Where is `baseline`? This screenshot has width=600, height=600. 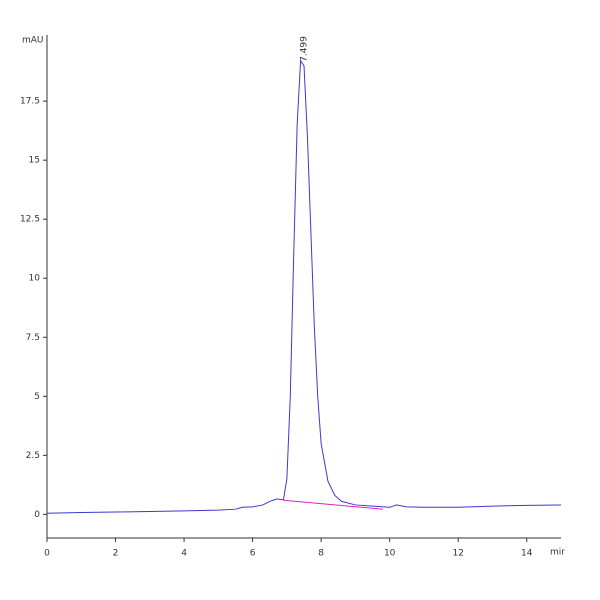
baseline is located at coordinates (333, 504).